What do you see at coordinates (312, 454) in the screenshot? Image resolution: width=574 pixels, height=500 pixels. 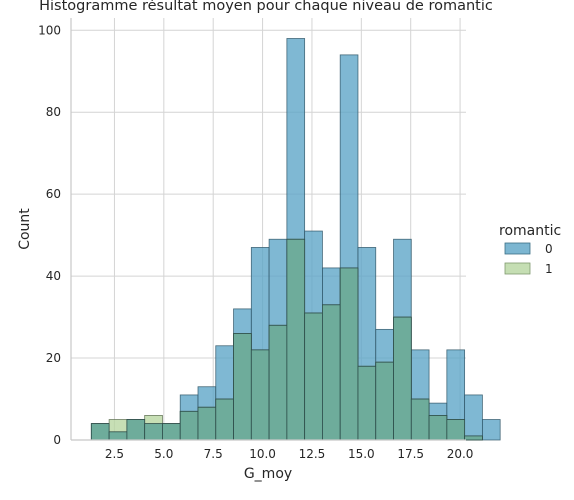 I see `x-tick-label: 12.5` at bounding box center [312, 454].